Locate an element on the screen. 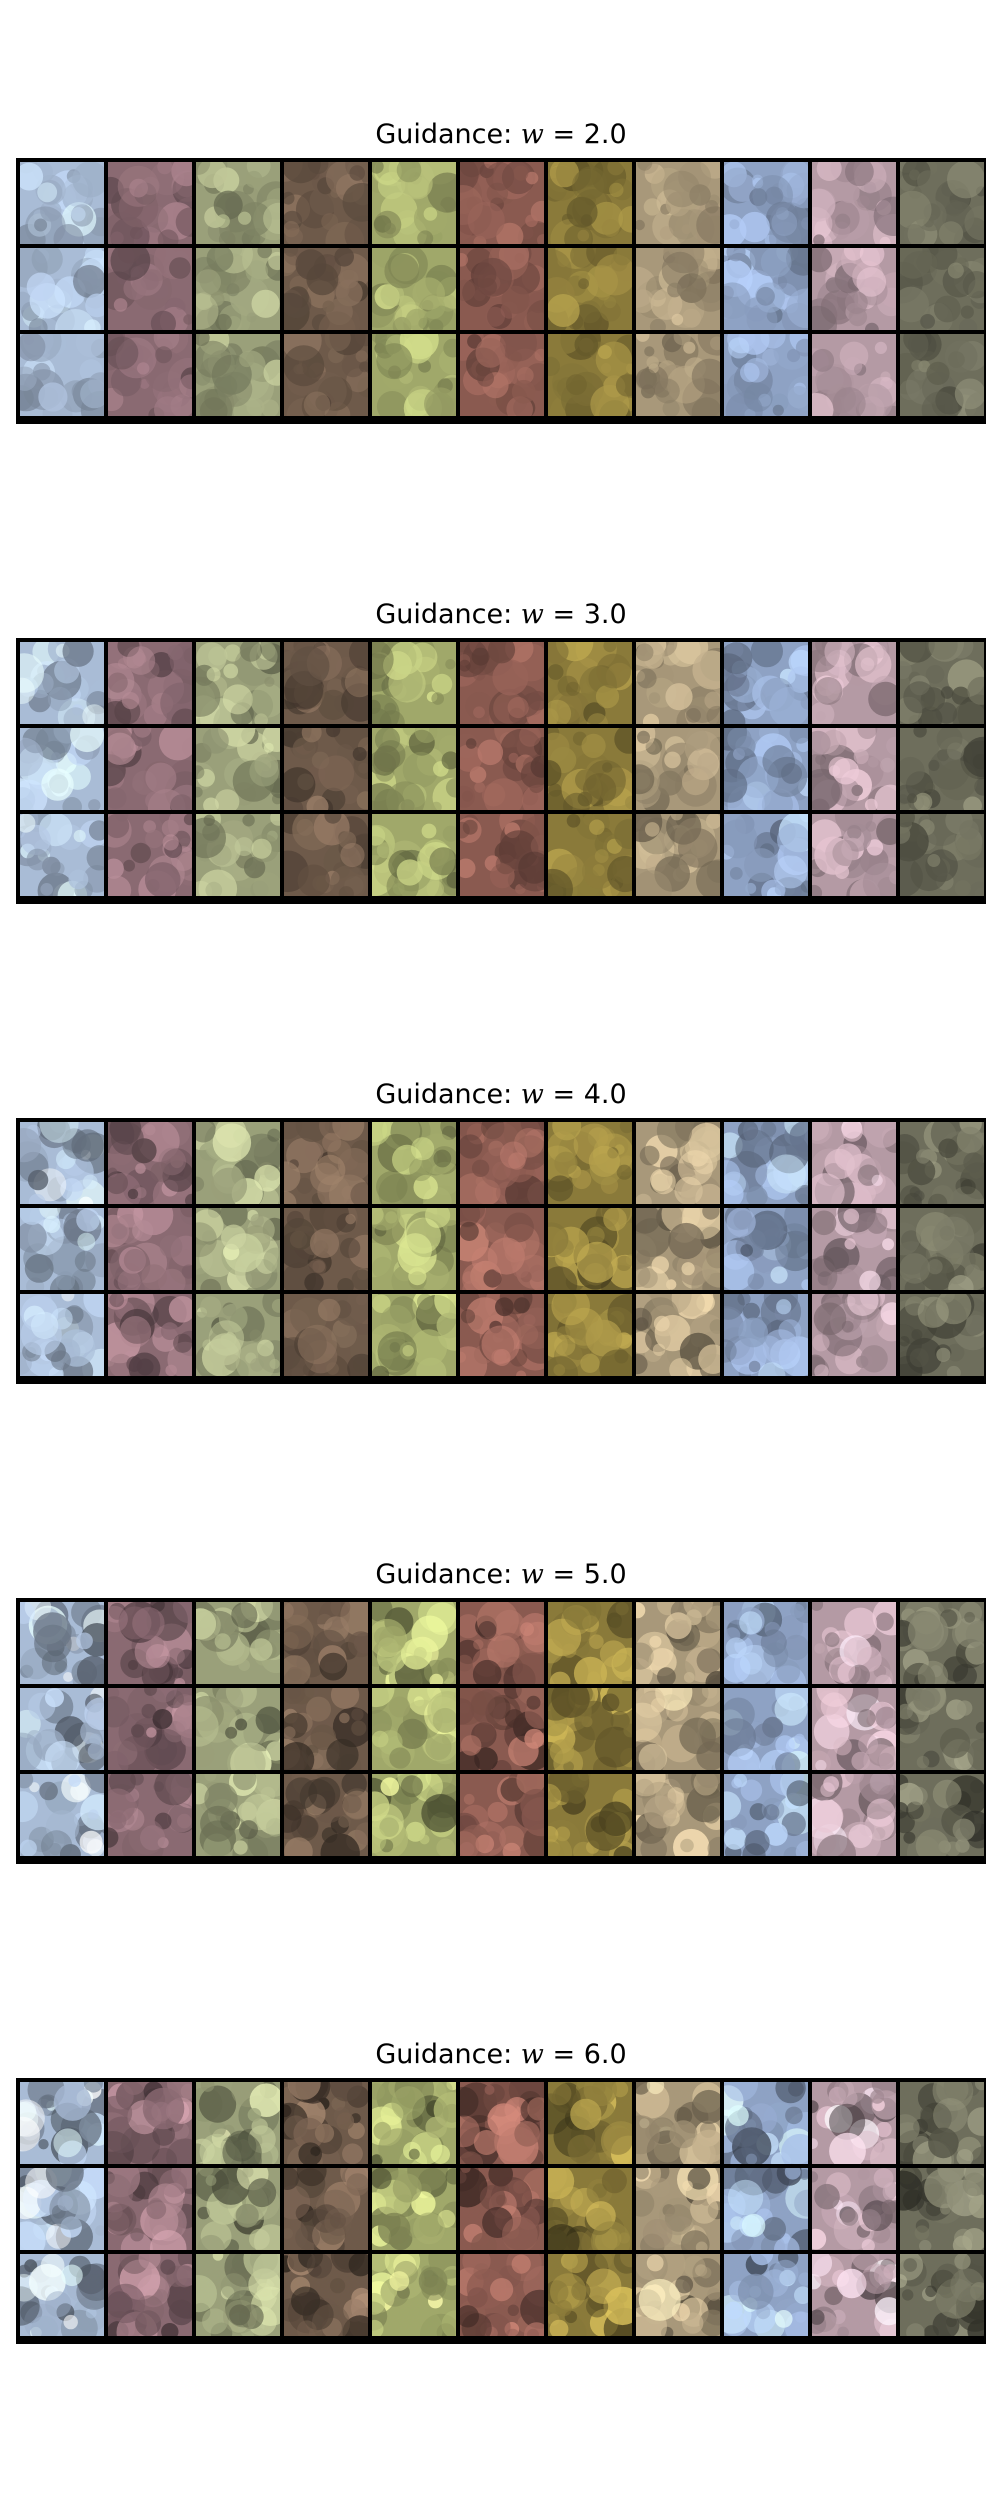 The height and width of the screenshot is (2500, 1000). title-value: 6.0 is located at coordinates (605, 2054).